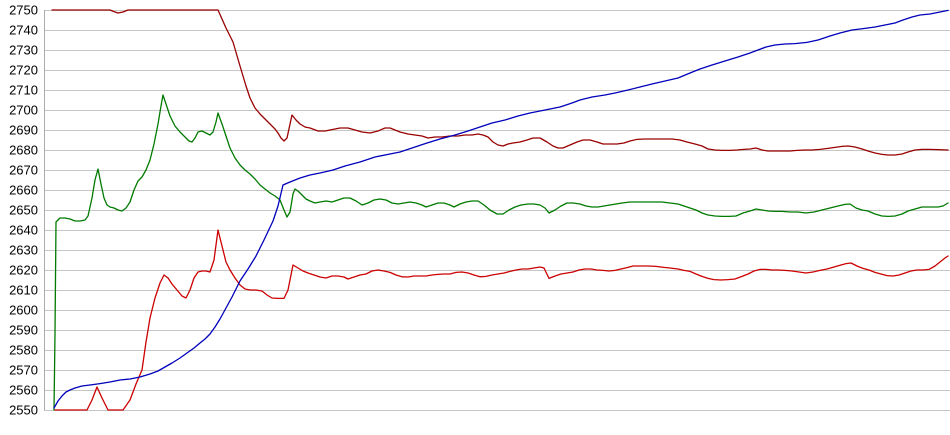  Describe the element at coordinates (23, 130) in the screenshot. I see `y-axis-tick-label: 2690` at that location.